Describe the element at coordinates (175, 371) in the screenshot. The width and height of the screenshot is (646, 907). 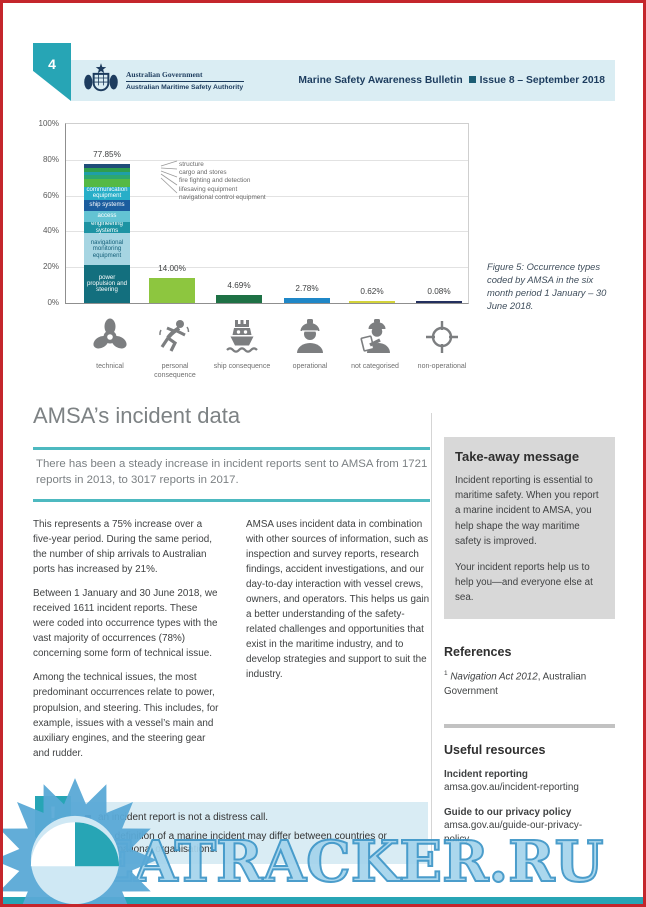
I see `icon-label: personal consequence` at that location.